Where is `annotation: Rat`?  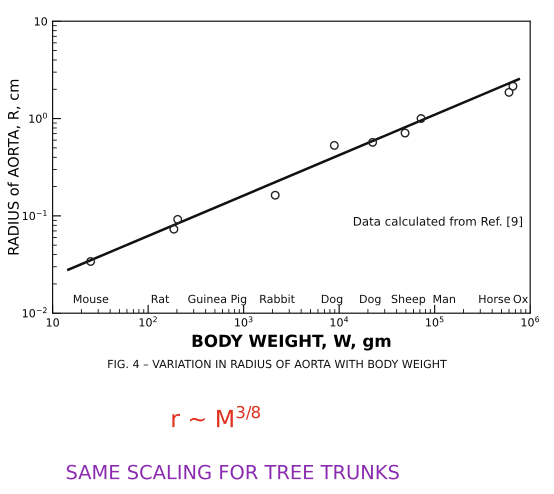
annotation: Rat is located at coordinates (161, 299).